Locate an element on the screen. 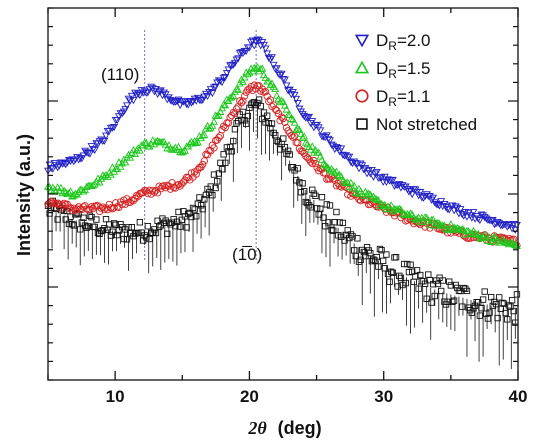  reference-lines is located at coordinates (200, 145).